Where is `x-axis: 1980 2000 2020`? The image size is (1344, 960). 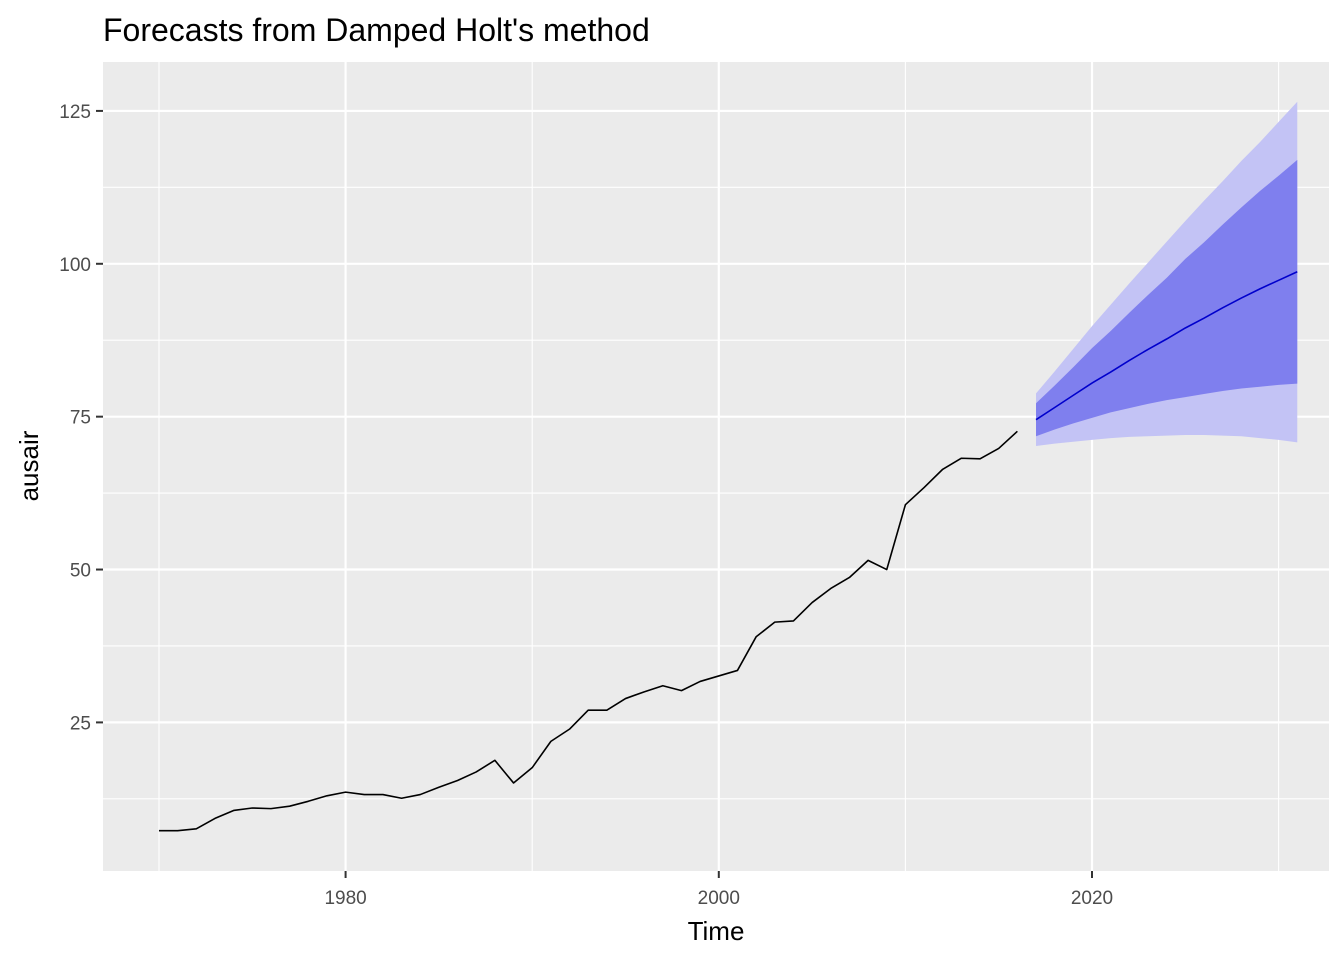 x-axis: 1980 2000 2020 is located at coordinates (718, 890).